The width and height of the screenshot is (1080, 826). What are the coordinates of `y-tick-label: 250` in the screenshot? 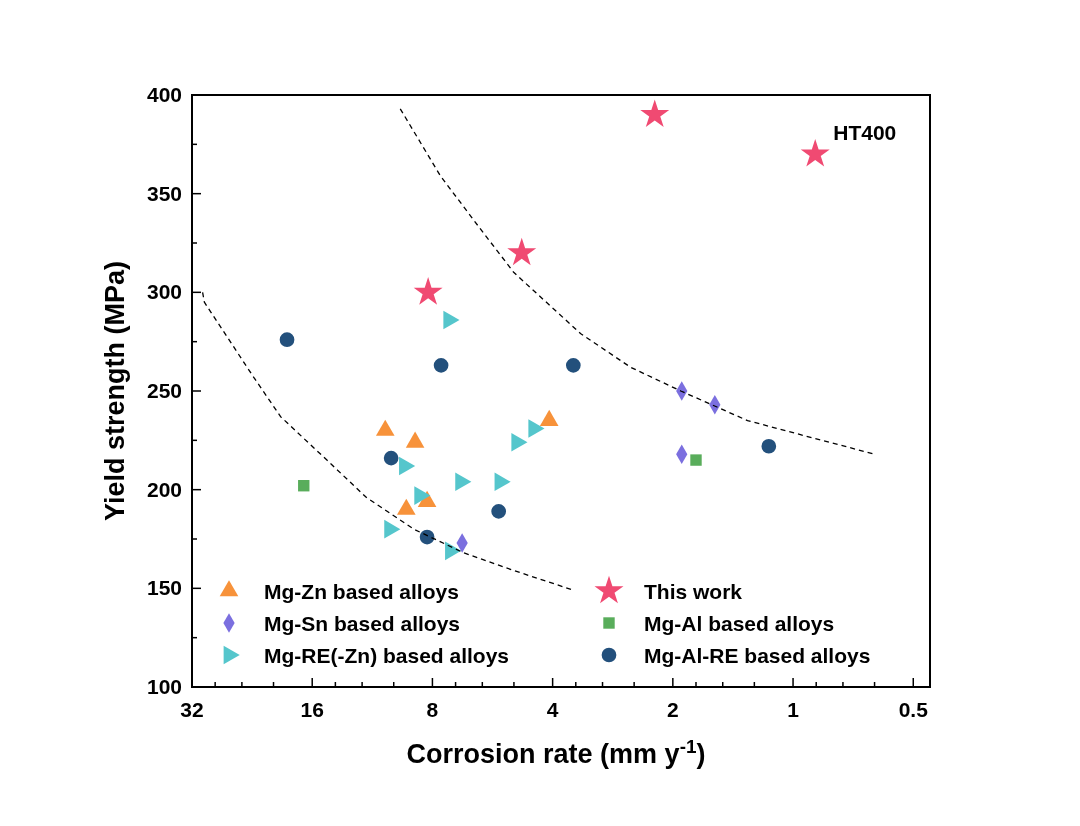 It's located at (164, 390).